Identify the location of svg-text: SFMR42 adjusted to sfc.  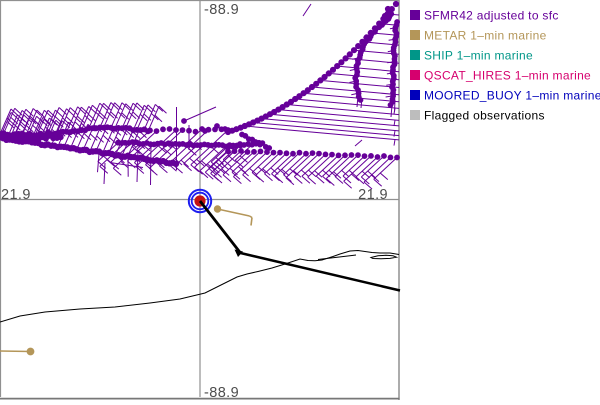
(491, 16).